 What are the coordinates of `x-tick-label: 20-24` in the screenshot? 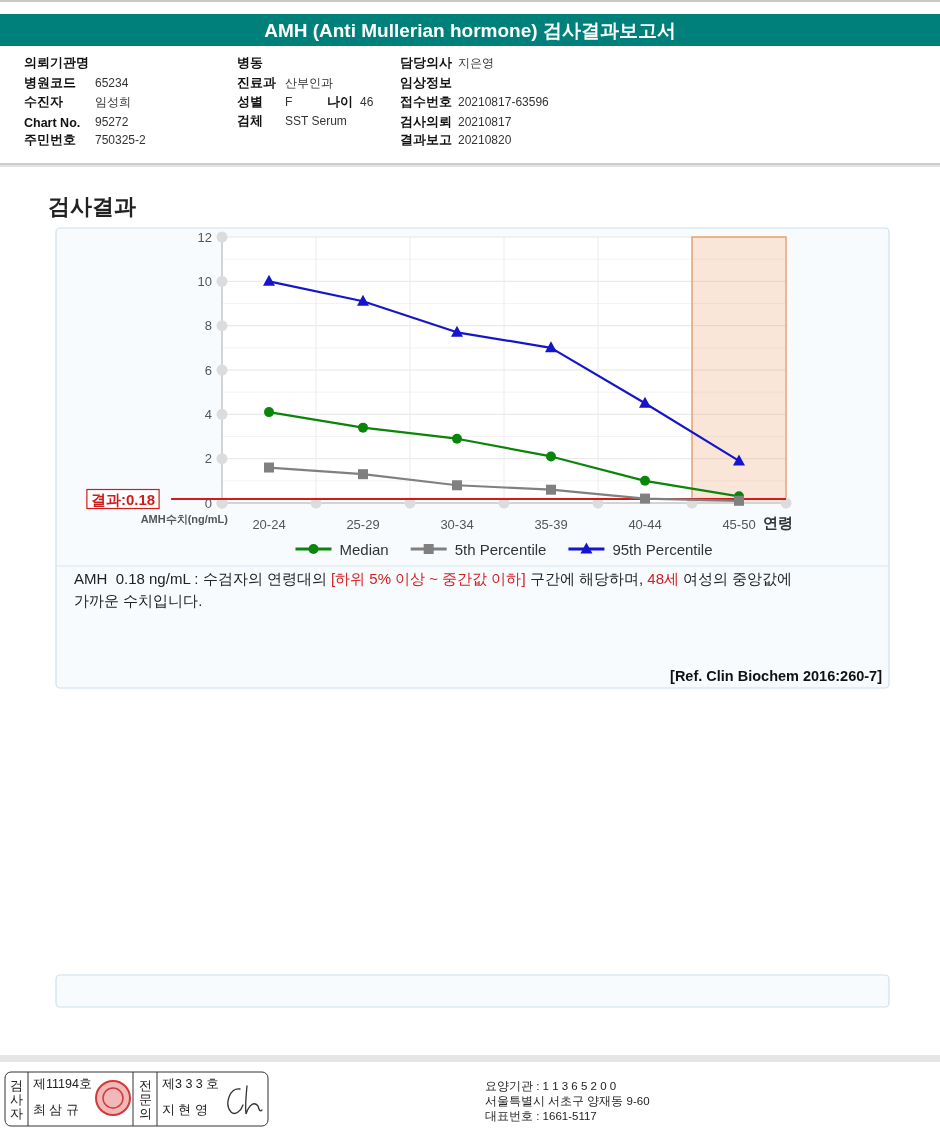 It's located at (269, 524).